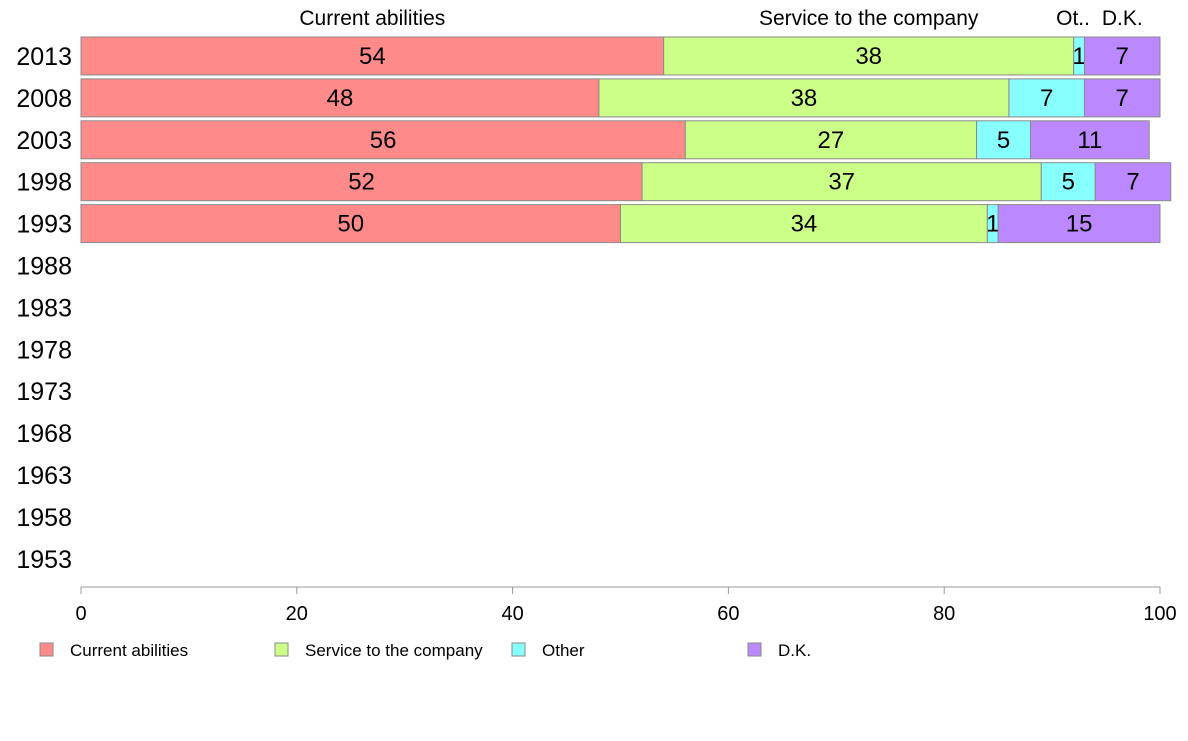 The height and width of the screenshot is (741, 1188). What do you see at coordinates (80, 614) in the screenshot?
I see `x-tick-label-0: 0` at bounding box center [80, 614].